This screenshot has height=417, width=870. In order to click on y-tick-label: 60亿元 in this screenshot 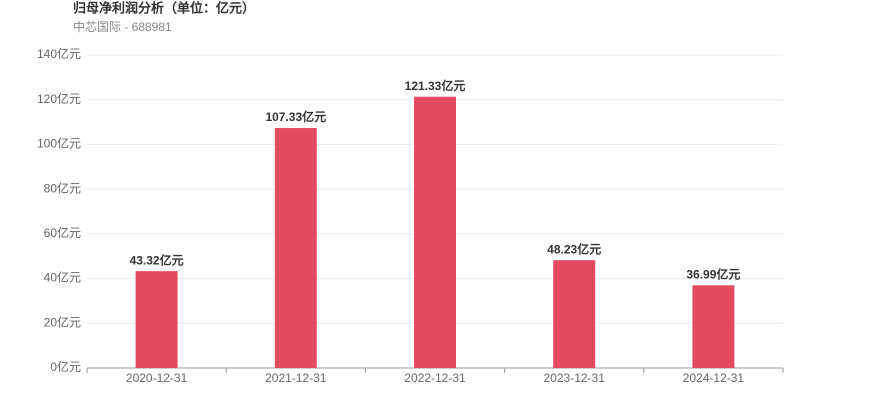, I will do `click(62, 232)`.